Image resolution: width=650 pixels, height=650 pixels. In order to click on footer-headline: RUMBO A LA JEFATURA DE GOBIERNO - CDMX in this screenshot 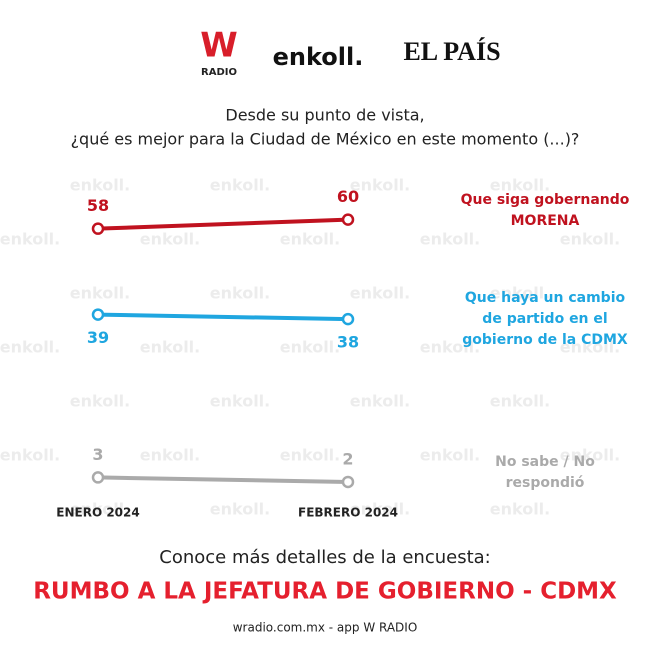, I will do `click(325, 592)`.